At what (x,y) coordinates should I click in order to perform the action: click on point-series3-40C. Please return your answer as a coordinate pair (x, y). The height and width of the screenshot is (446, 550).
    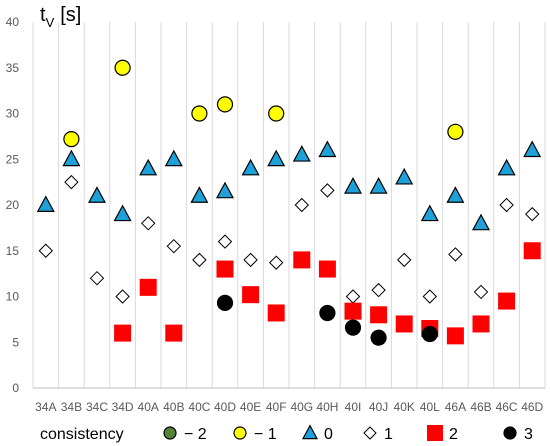
    Looking at the image, I should click on (199, 260).